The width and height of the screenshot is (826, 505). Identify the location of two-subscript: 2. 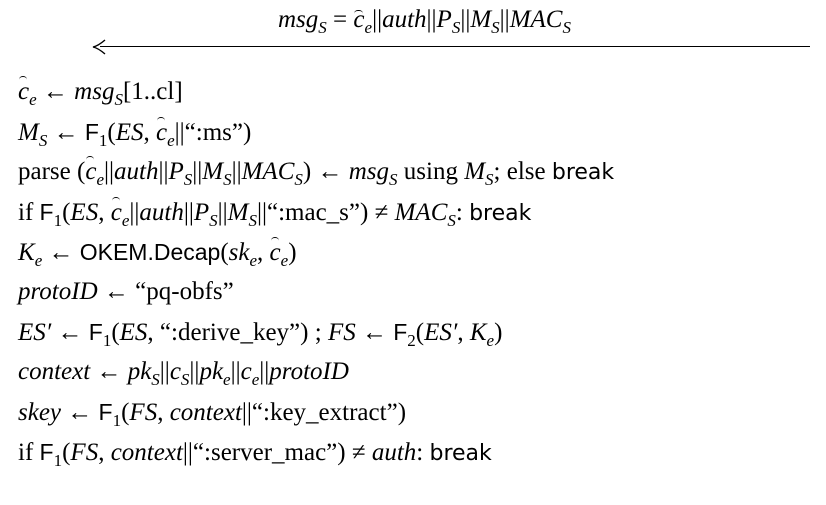
(411, 340).